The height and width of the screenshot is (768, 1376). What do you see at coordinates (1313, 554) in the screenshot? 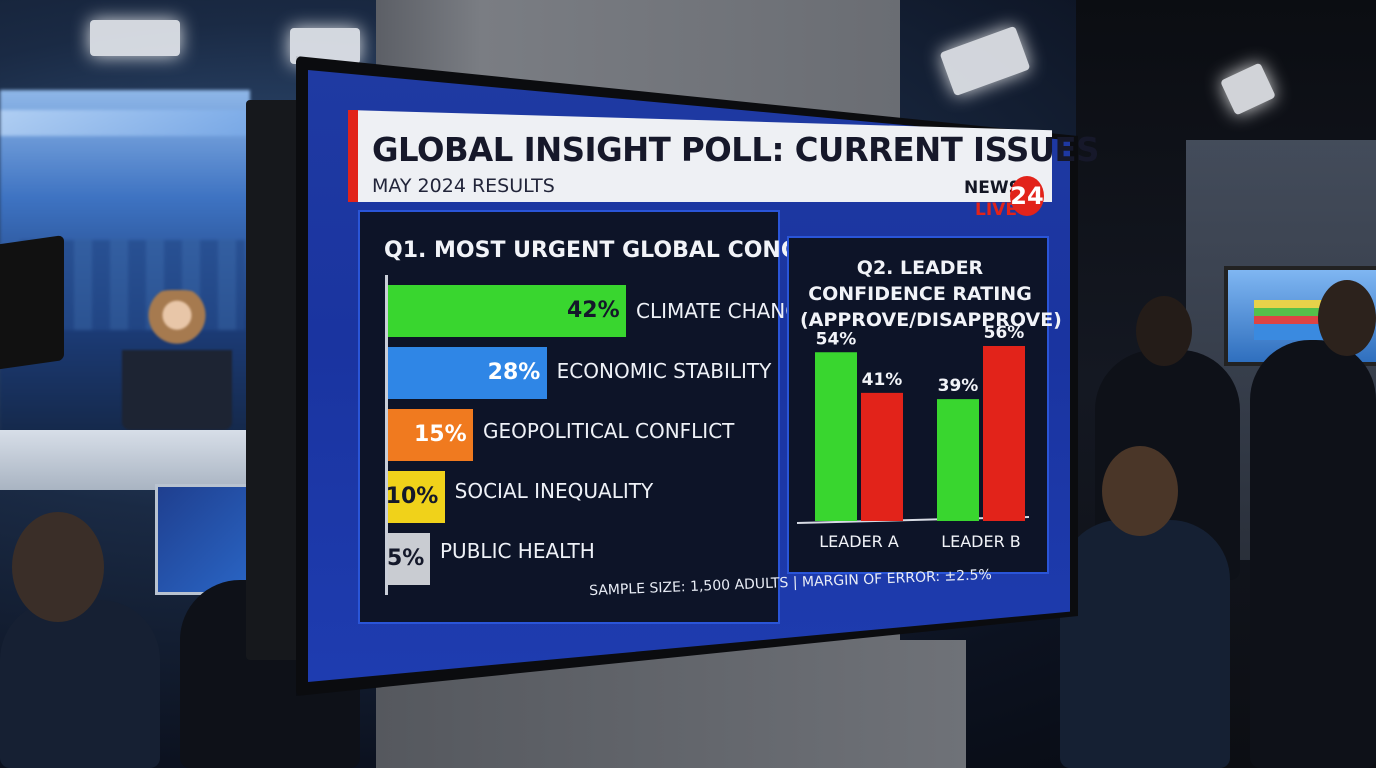
I see `camera-operator` at bounding box center [1313, 554].